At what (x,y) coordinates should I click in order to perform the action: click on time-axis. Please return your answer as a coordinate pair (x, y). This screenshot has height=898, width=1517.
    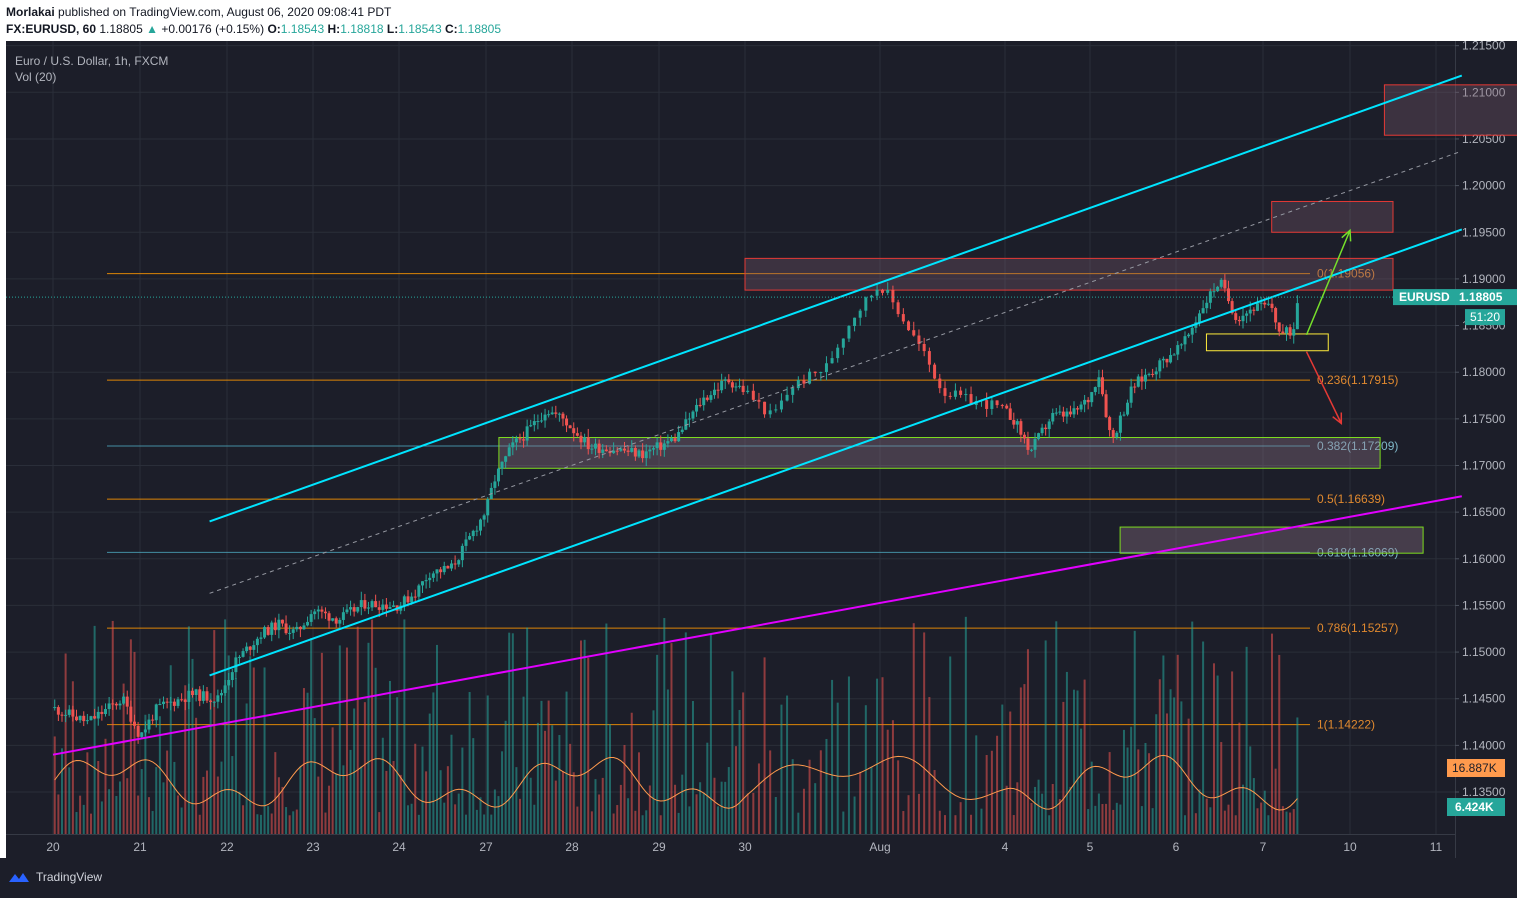
    Looking at the image, I should click on (730, 846).